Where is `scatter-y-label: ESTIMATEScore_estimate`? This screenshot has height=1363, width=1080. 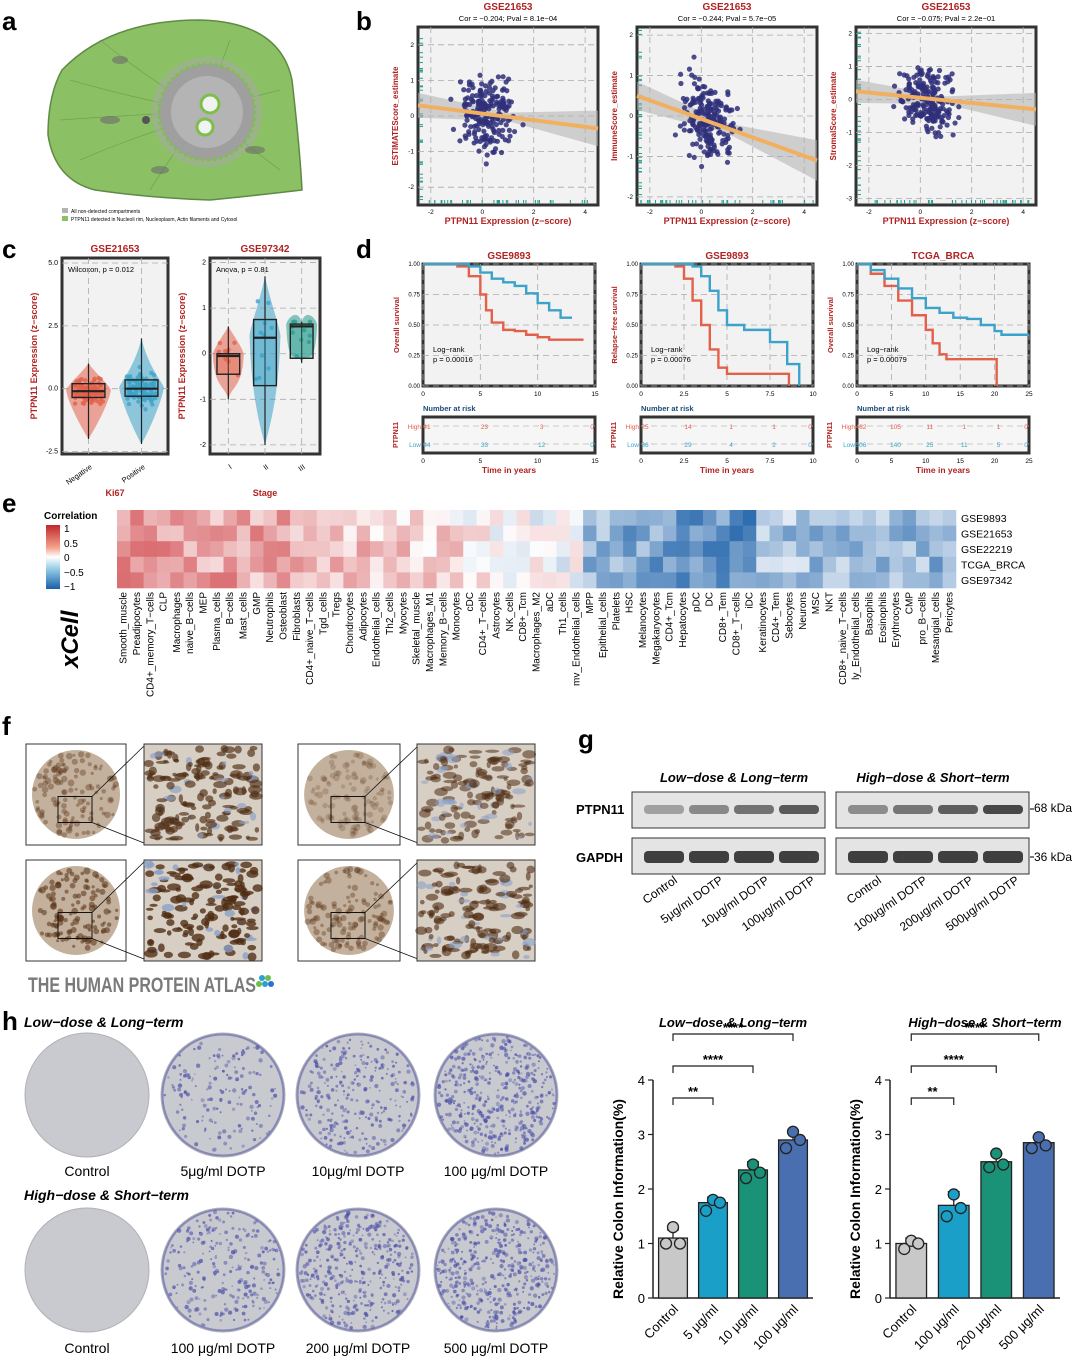
scatter-y-label: ESTIMATEScore_estimate is located at coordinates (395, 116).